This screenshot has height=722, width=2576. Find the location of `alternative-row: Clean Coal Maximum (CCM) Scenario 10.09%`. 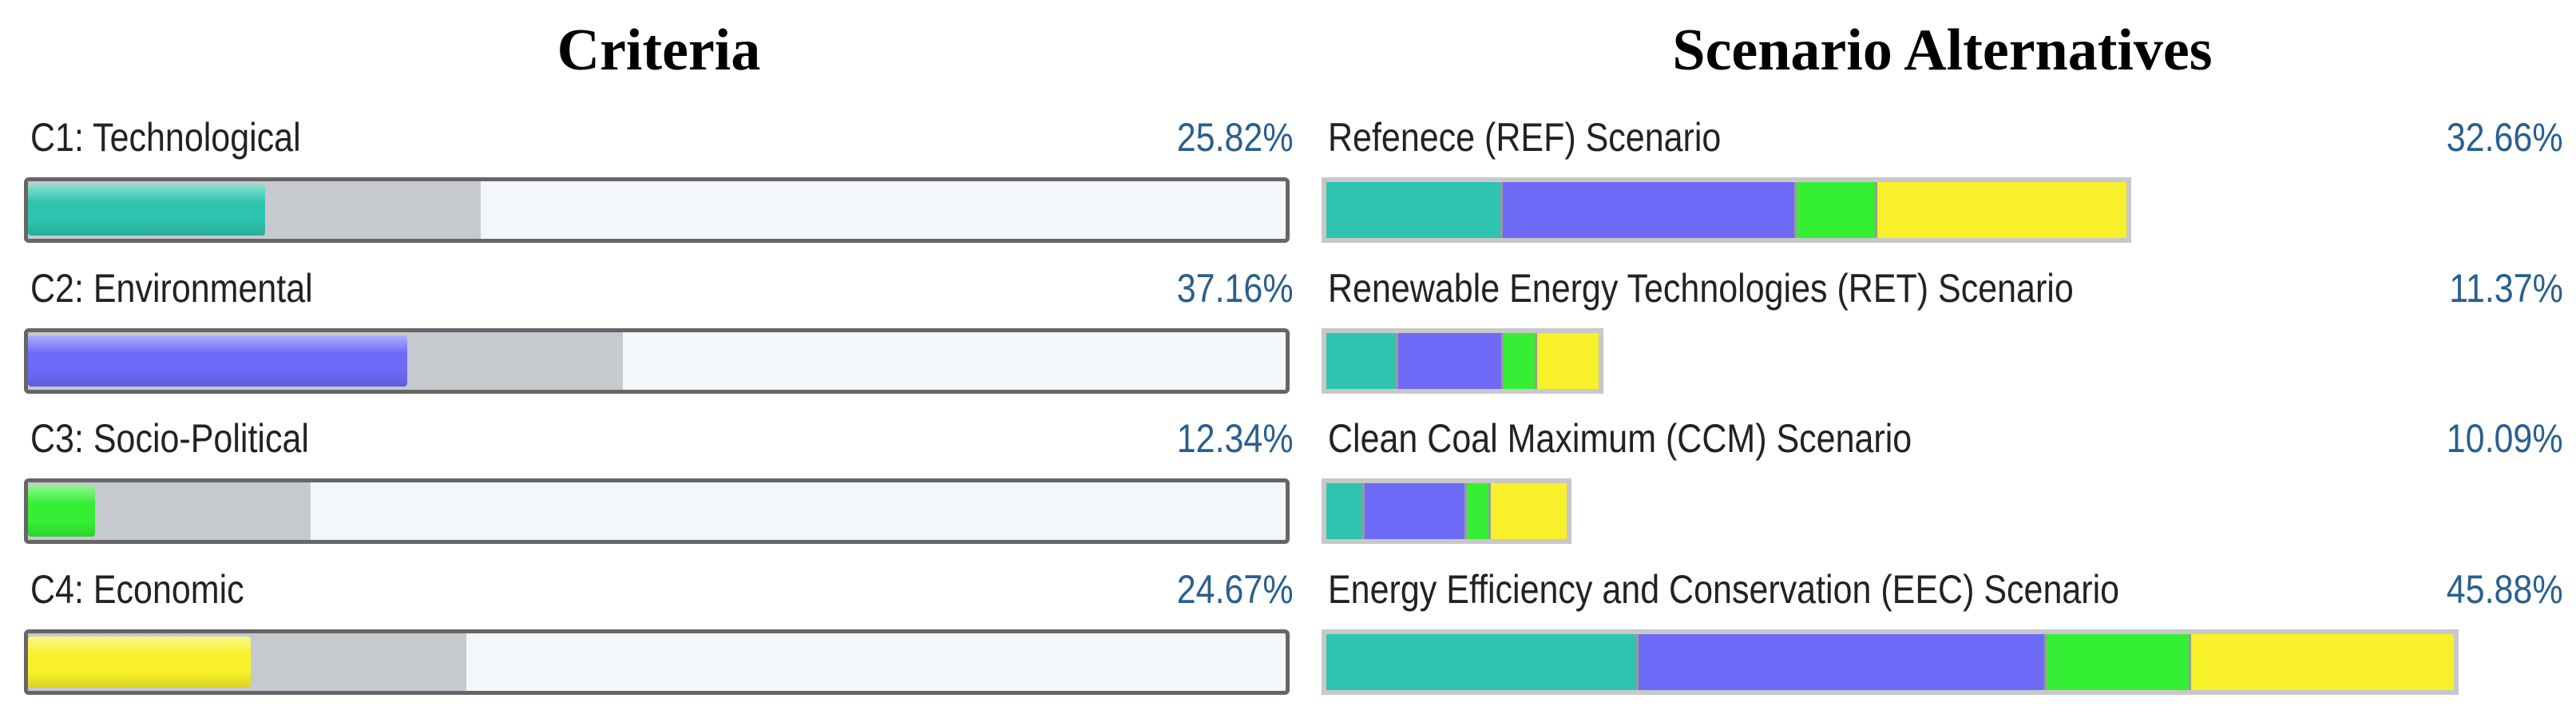

alternative-row: Clean Coal Maximum (CCM) Scenario 10.09% is located at coordinates (1942, 488).